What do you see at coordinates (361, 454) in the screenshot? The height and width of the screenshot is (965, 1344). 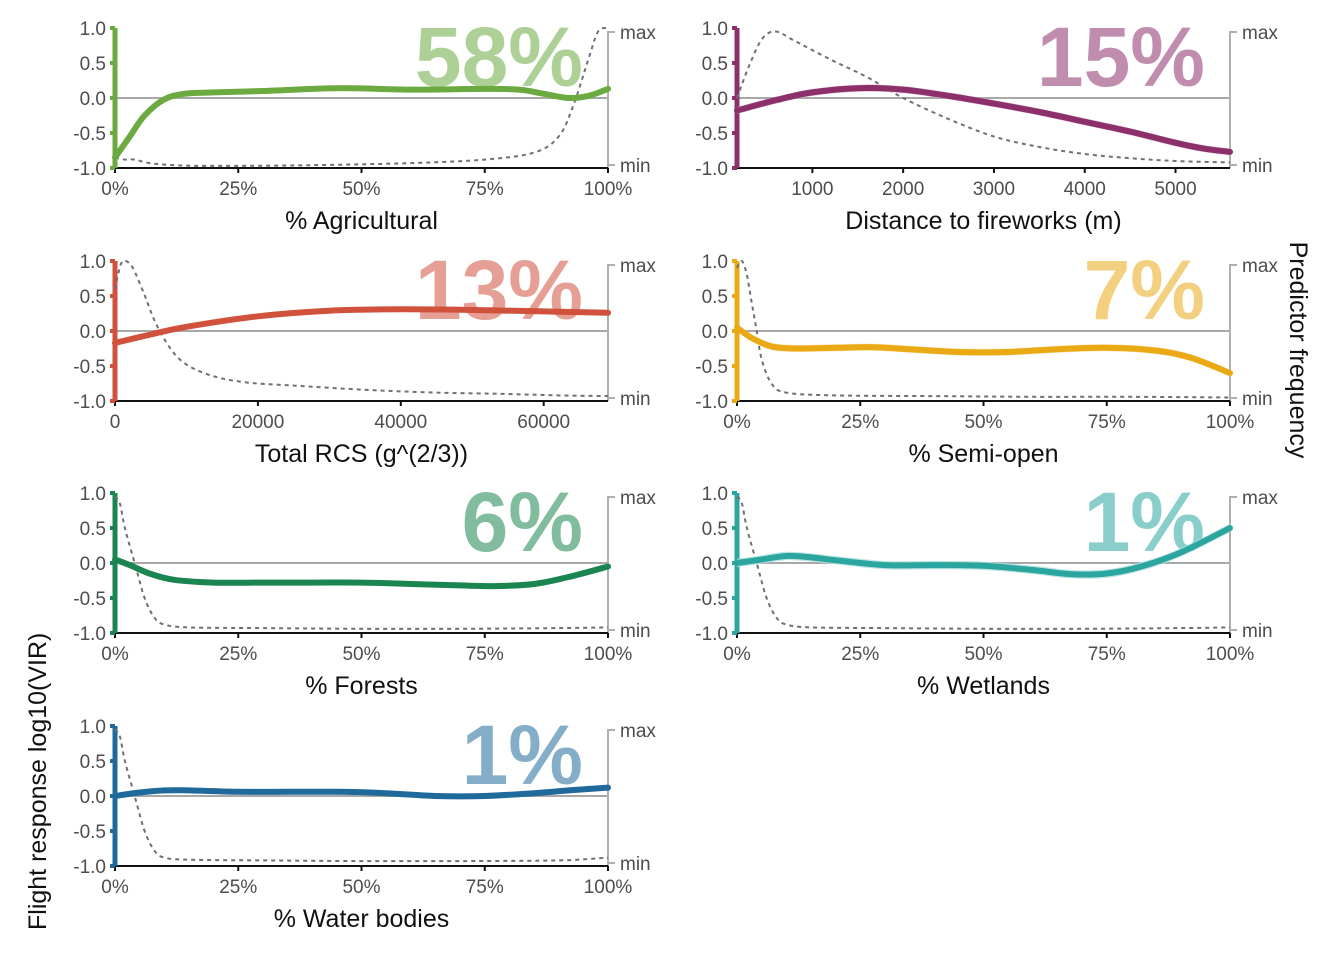 I see `x-axis-label: Total RCS (g^(2/3))` at bounding box center [361, 454].